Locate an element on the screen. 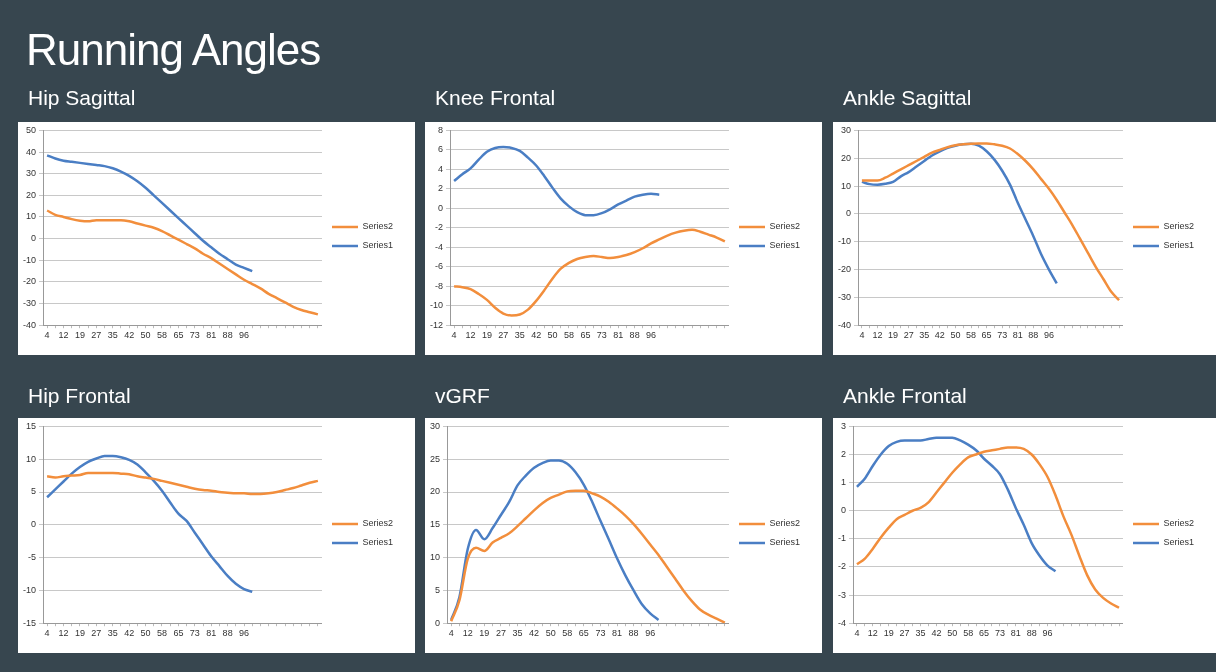 The width and height of the screenshot is (1216, 672). y-tick-label: 4 is located at coordinates (440, 168).